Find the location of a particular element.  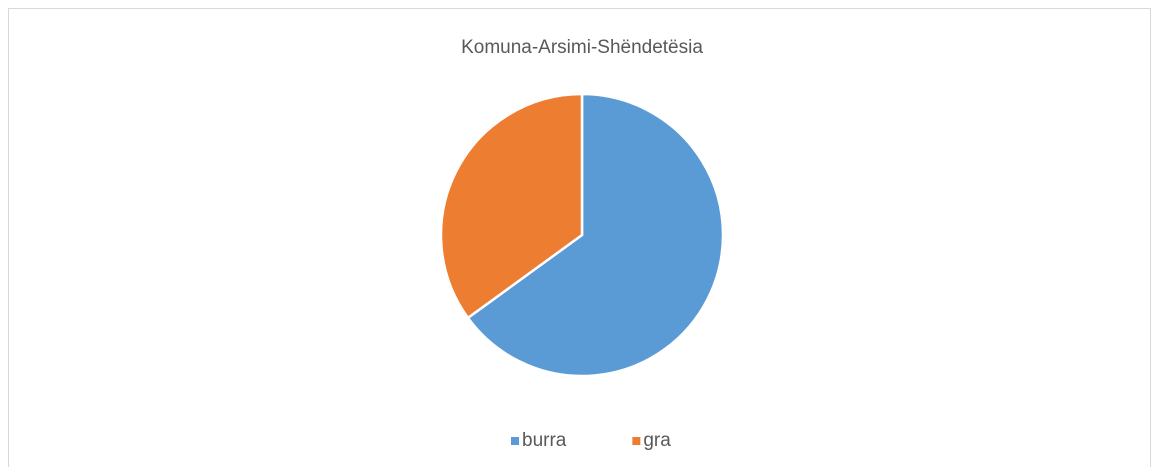

legend-label: gra is located at coordinates (657, 440).